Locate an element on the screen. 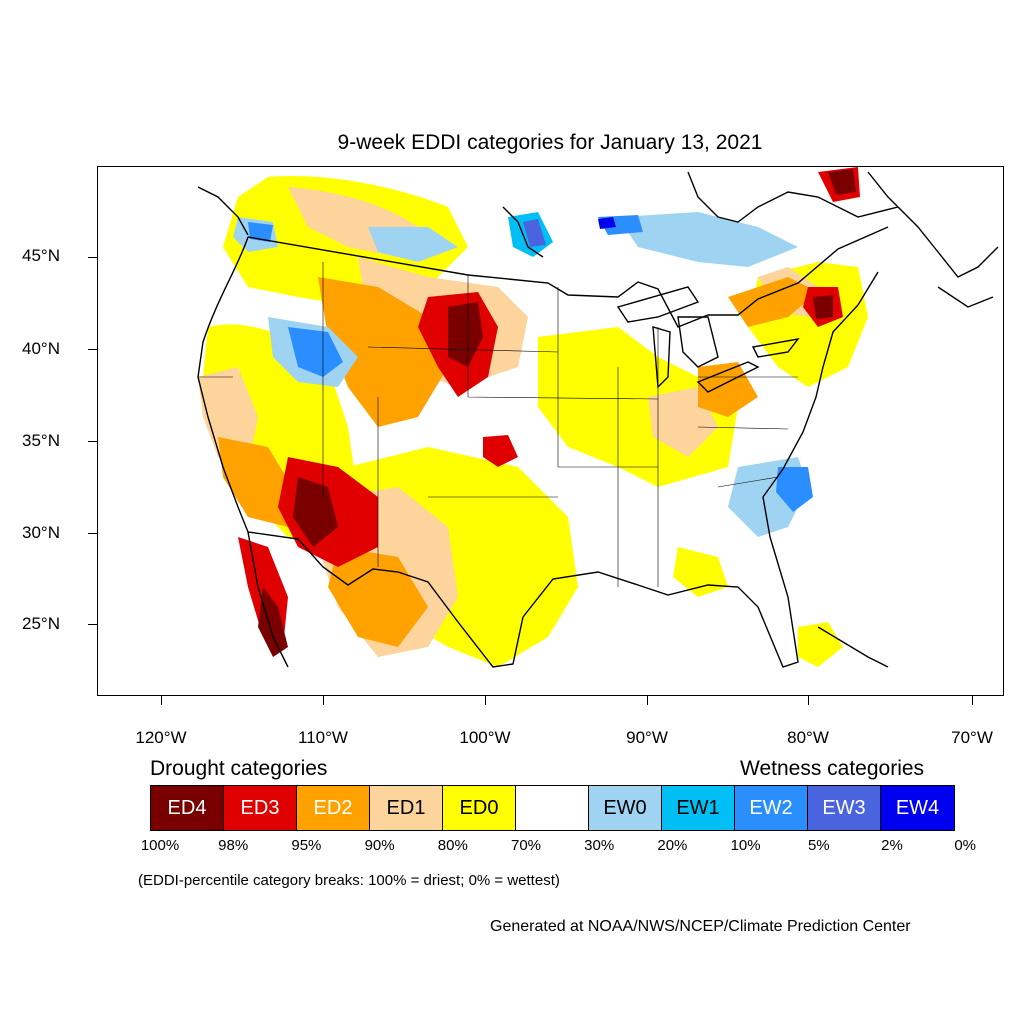 The width and height of the screenshot is (1024, 1024). y-tick-label: 45°N is located at coordinates (41, 255).